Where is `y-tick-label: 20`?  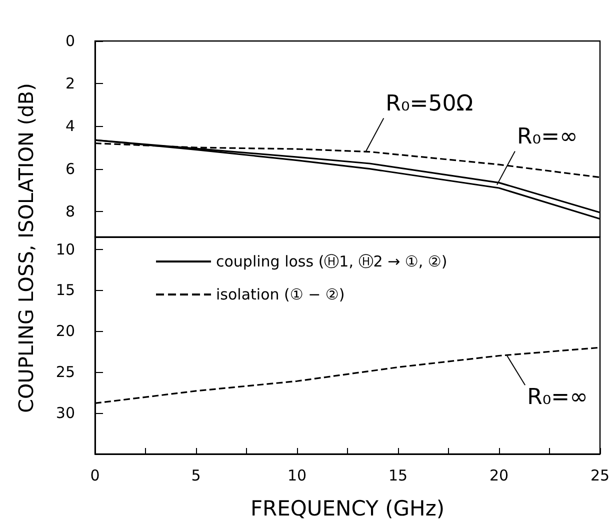 y-tick-label: 20 is located at coordinates (65, 331).